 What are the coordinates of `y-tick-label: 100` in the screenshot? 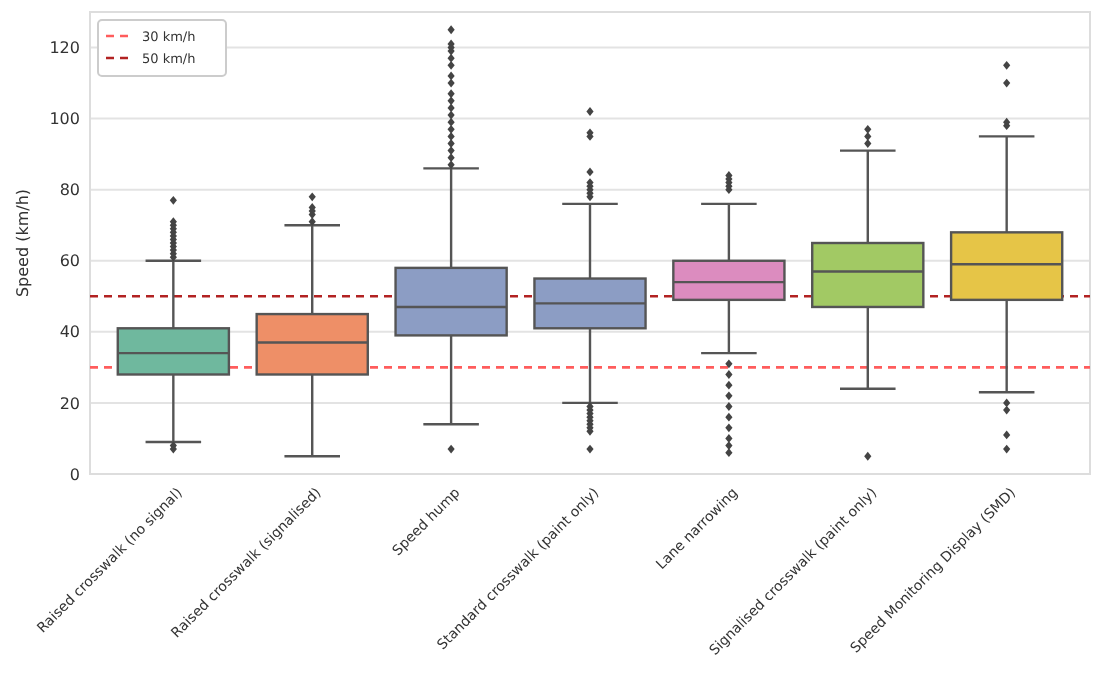 It's located at (64, 119).